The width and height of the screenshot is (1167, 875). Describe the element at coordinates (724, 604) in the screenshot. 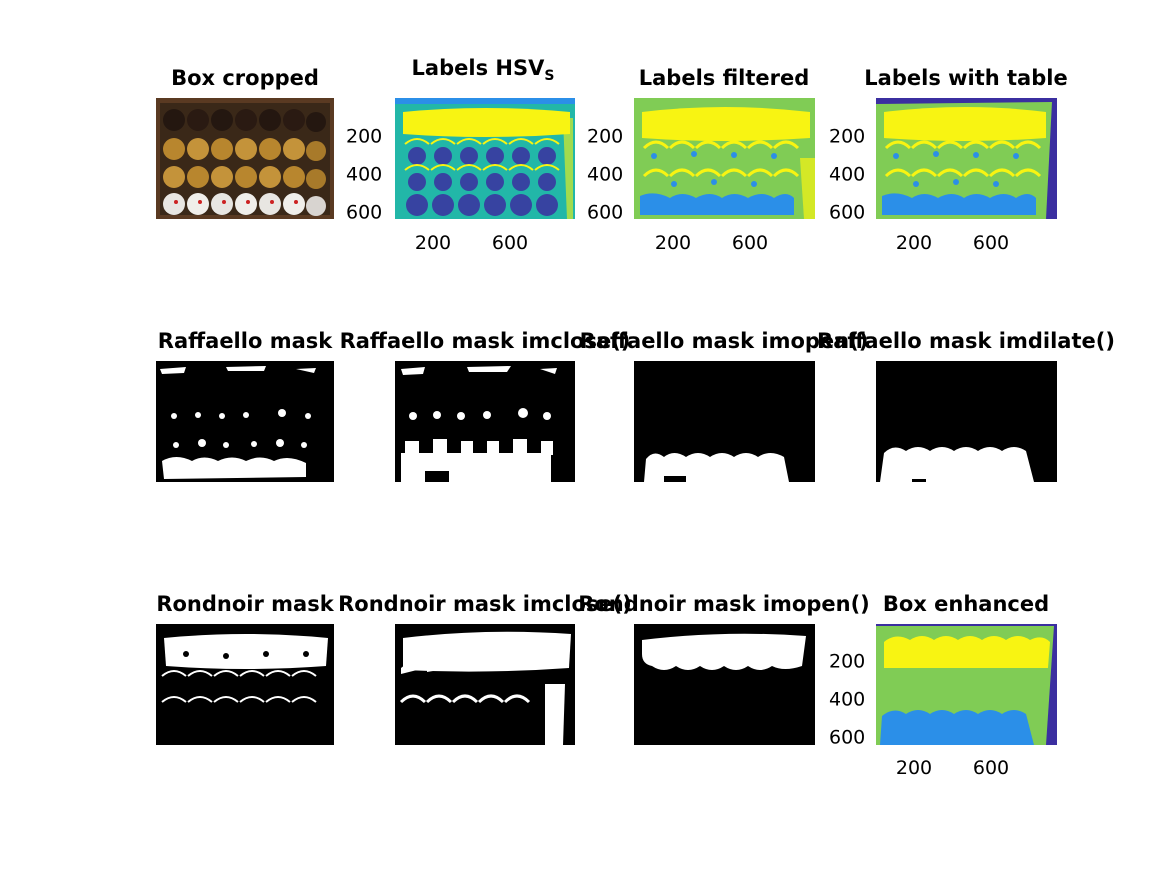

I see `title-rondnoir-imopen: Rondnoir mask imopen()` at that location.